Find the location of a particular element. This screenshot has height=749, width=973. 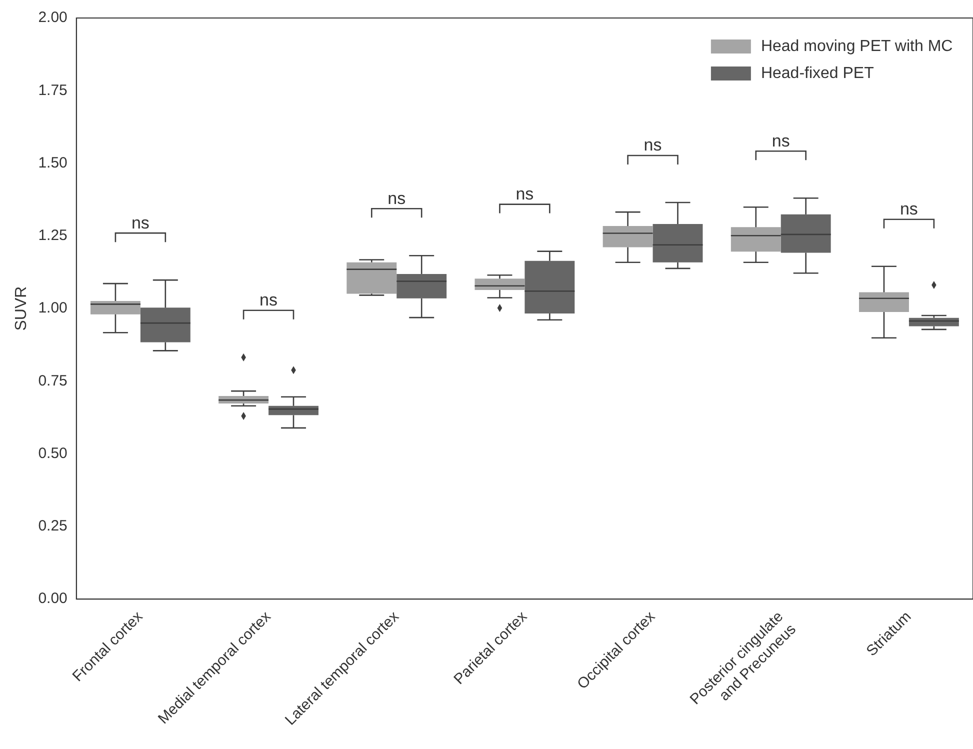

y-axis-title: SUVR is located at coordinates (21, 308).